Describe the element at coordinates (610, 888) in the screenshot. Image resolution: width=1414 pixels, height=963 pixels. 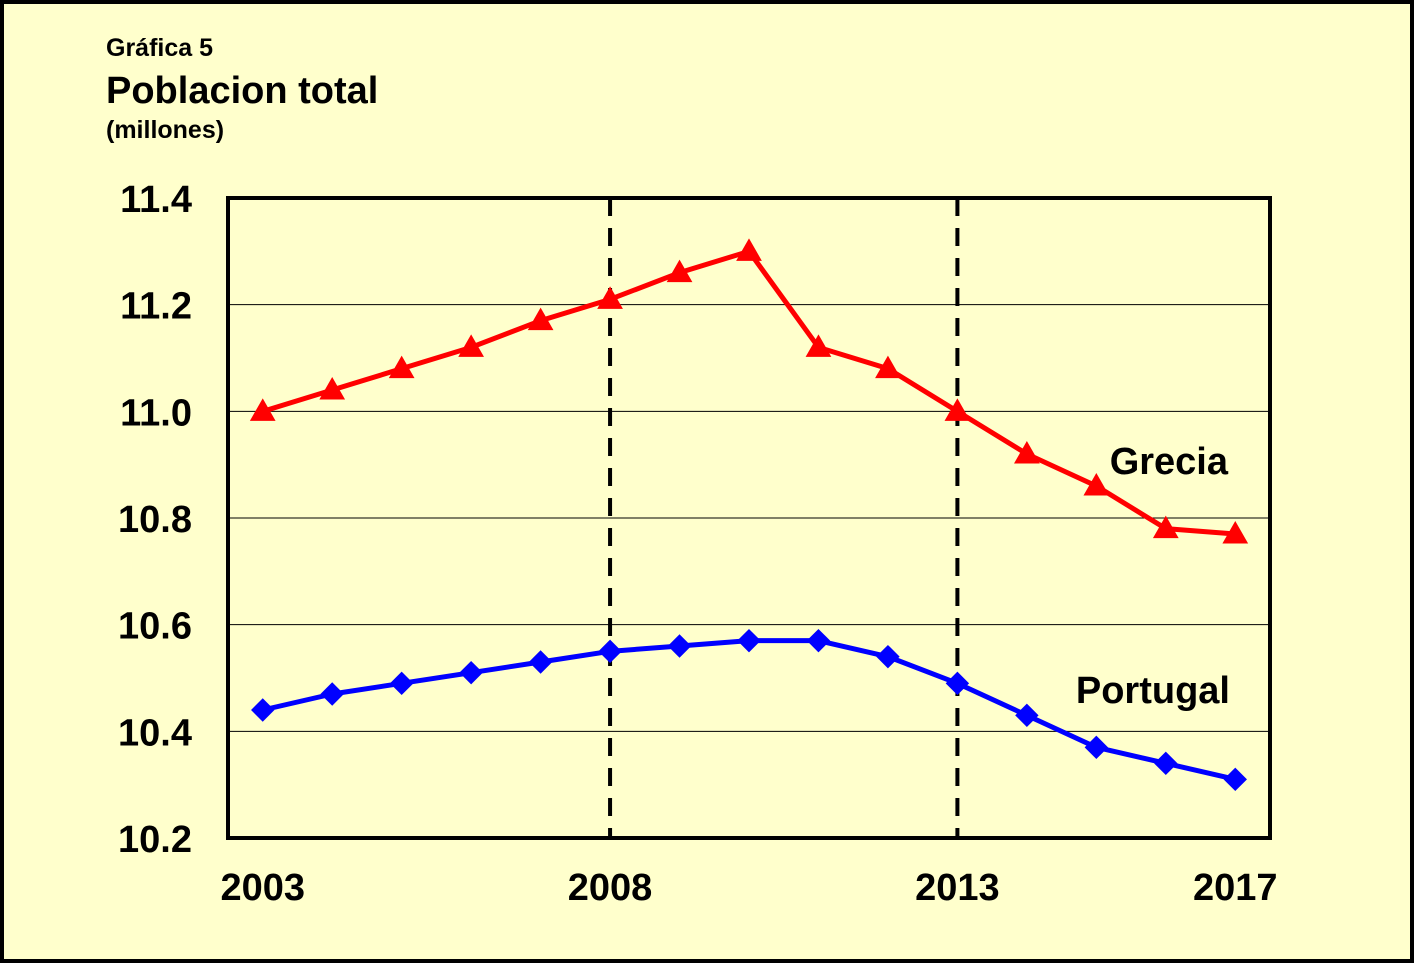
I see `x-tick-label: 2008` at that location.